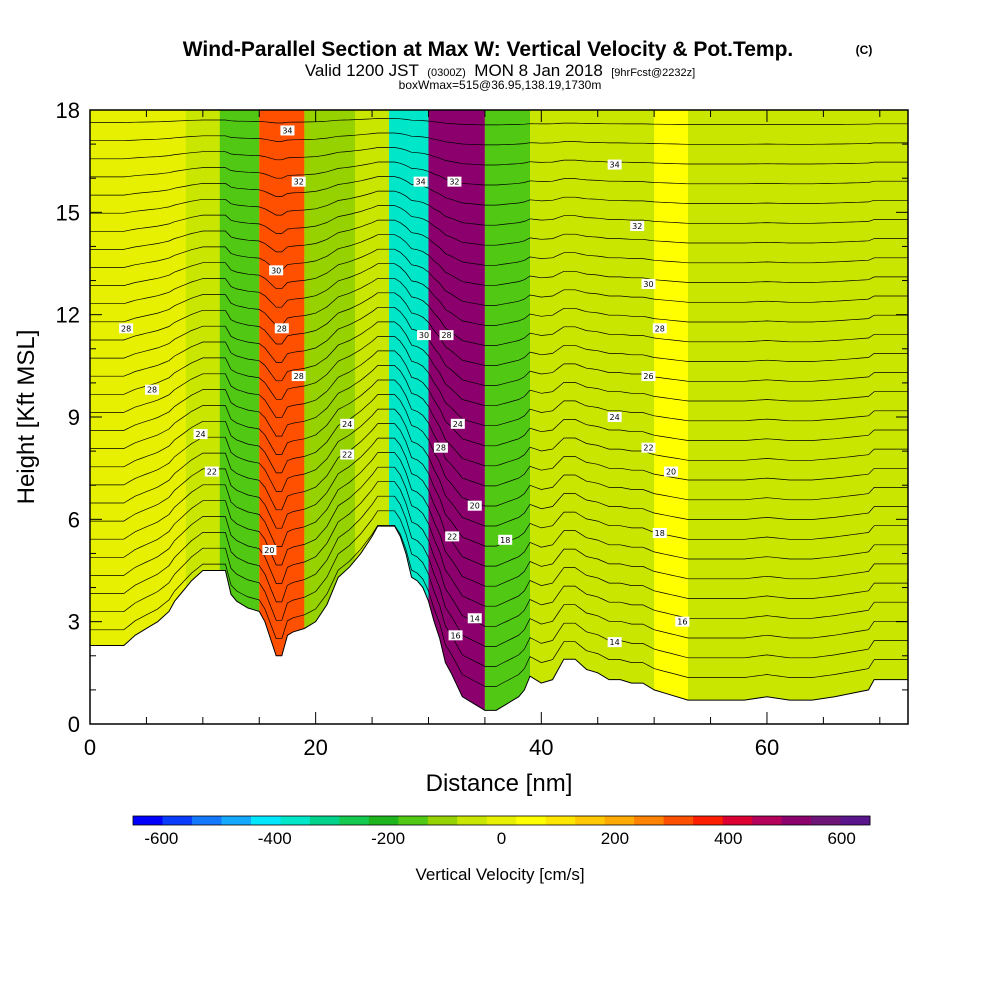 The height and width of the screenshot is (1000, 1000). Describe the element at coordinates (161, 838) in the screenshot. I see `colorbar-tick-label: -600` at that location.